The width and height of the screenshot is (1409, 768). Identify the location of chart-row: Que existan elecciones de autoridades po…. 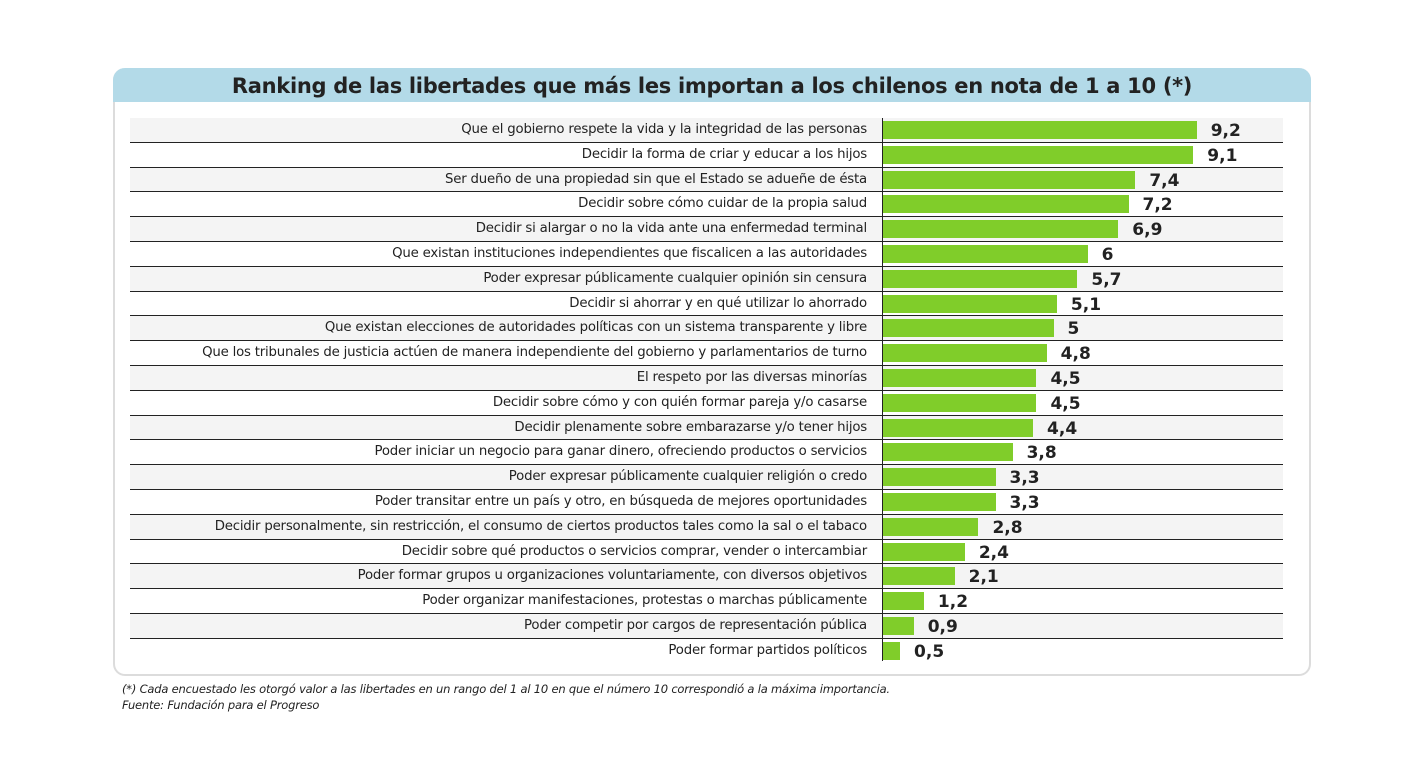
(706, 329).